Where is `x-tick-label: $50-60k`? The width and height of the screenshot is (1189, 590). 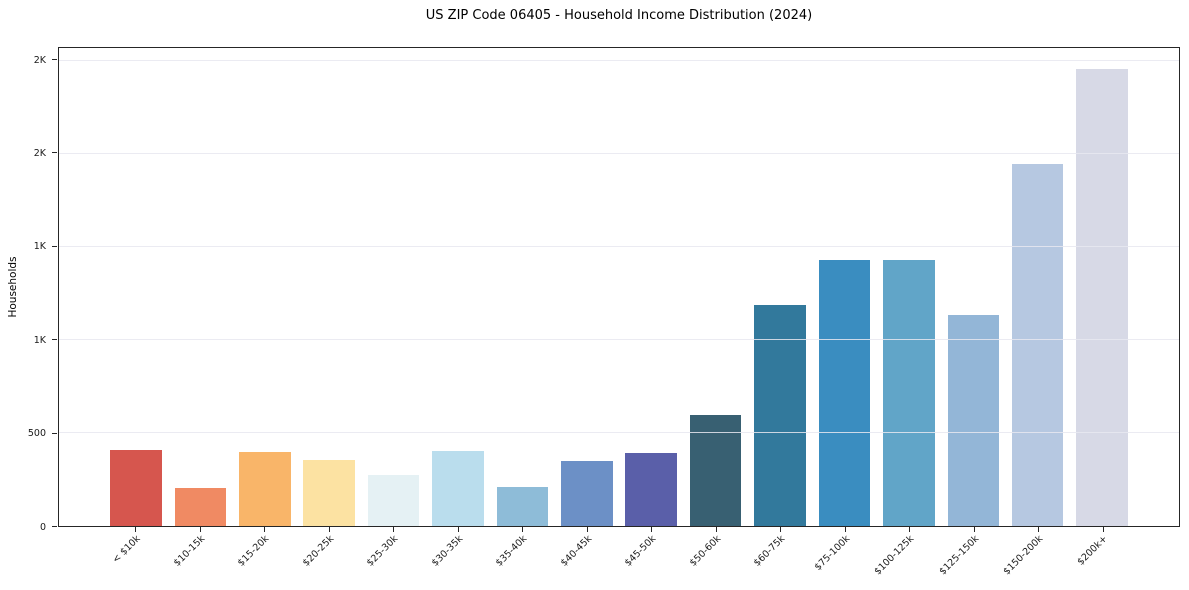
x-tick-label: $50-60k is located at coordinates (705, 551).